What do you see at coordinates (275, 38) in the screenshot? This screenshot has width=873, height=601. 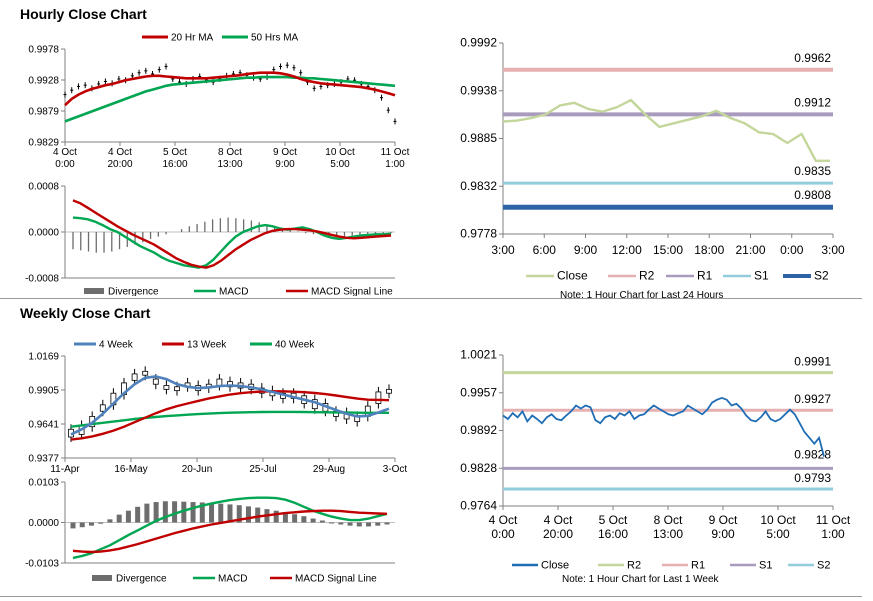 I see `hourly-price-ma50-legend-label: 50 Hrs MA` at bounding box center [275, 38].